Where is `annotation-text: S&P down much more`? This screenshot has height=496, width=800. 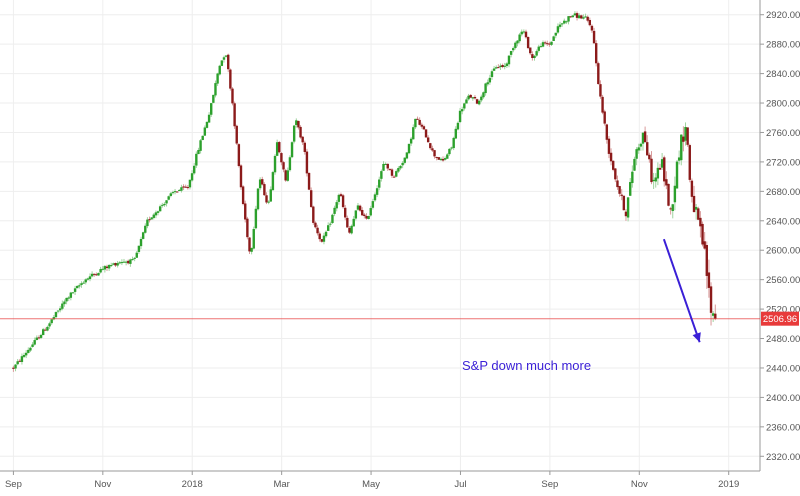 annotation-text: S&P down much more is located at coordinates (526, 365).